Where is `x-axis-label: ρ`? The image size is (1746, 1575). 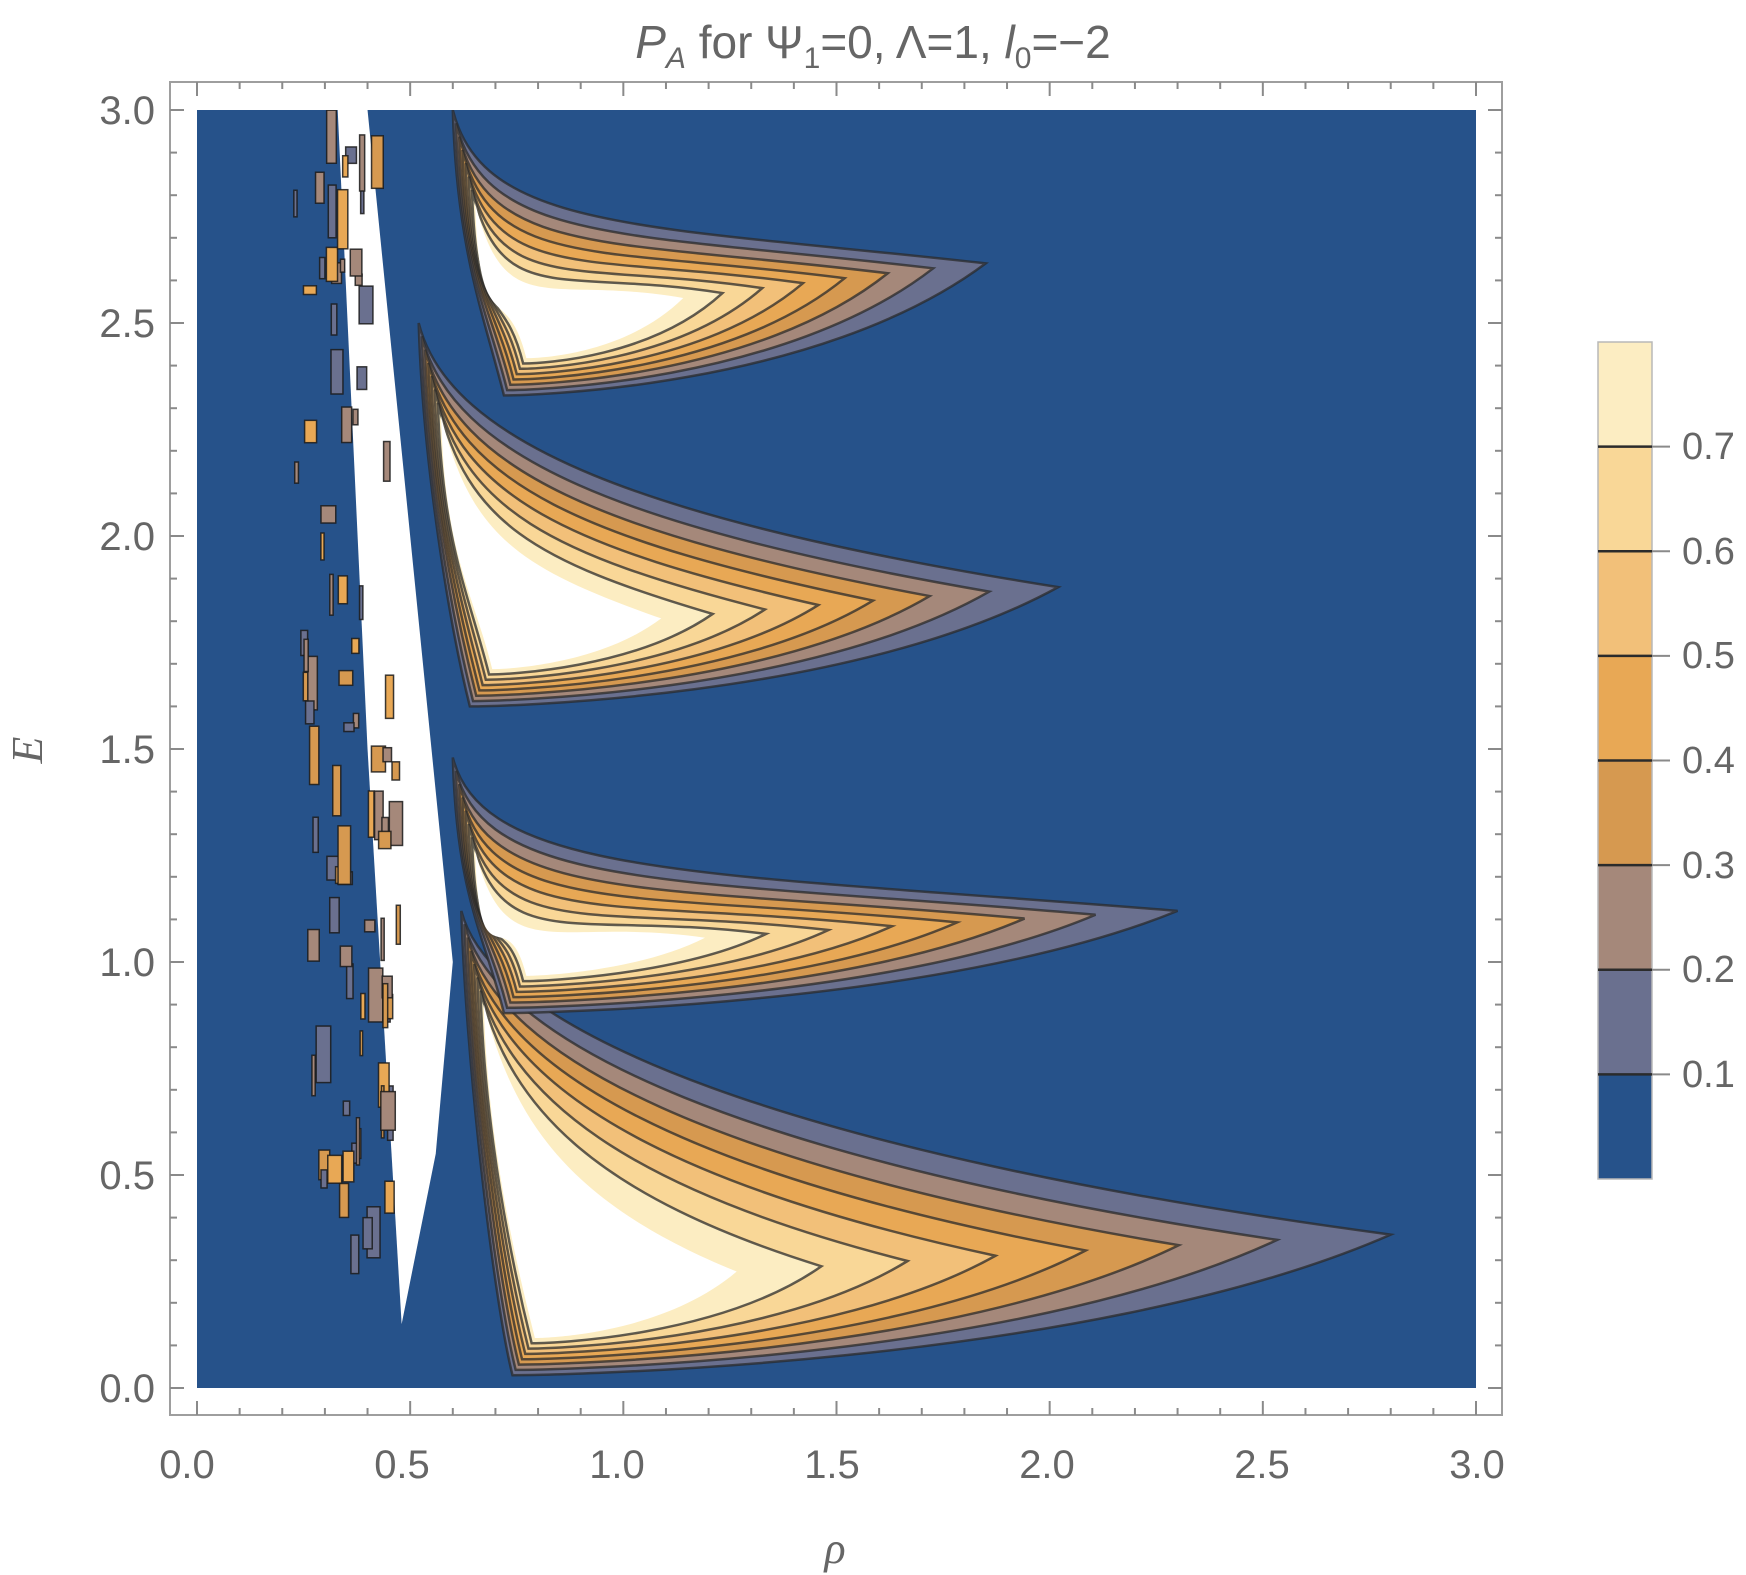 x-axis-label: ρ is located at coordinates (833, 1548).